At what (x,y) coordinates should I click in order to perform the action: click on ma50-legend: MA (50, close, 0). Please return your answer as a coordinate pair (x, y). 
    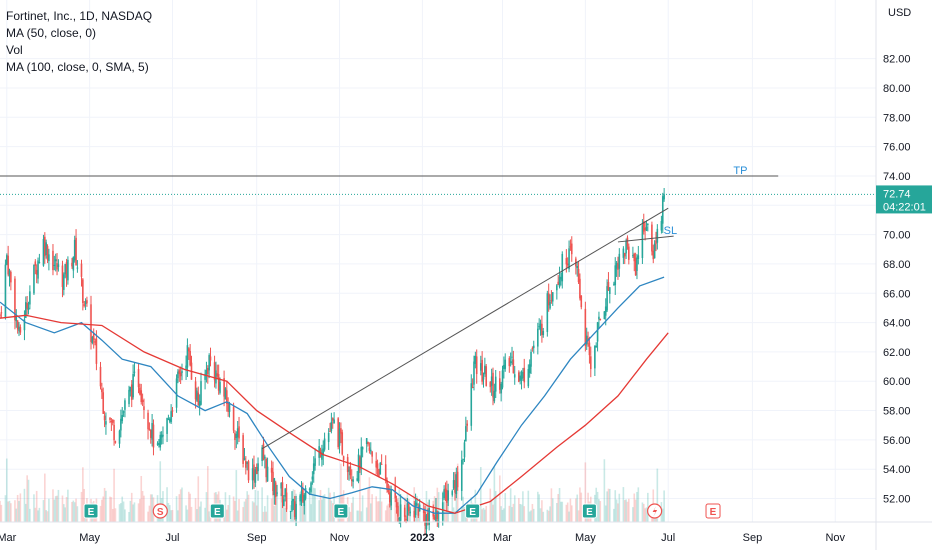
    Looking at the image, I should click on (51, 33).